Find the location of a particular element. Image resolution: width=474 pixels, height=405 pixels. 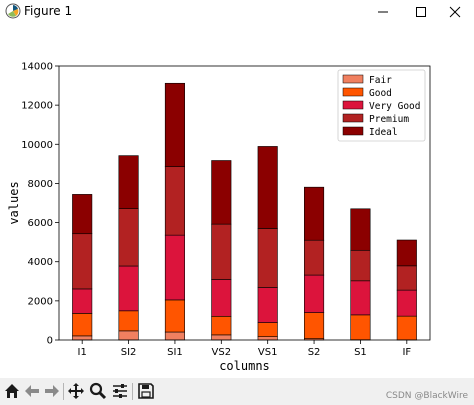

x-tick-label: SI1 is located at coordinates (175, 352).